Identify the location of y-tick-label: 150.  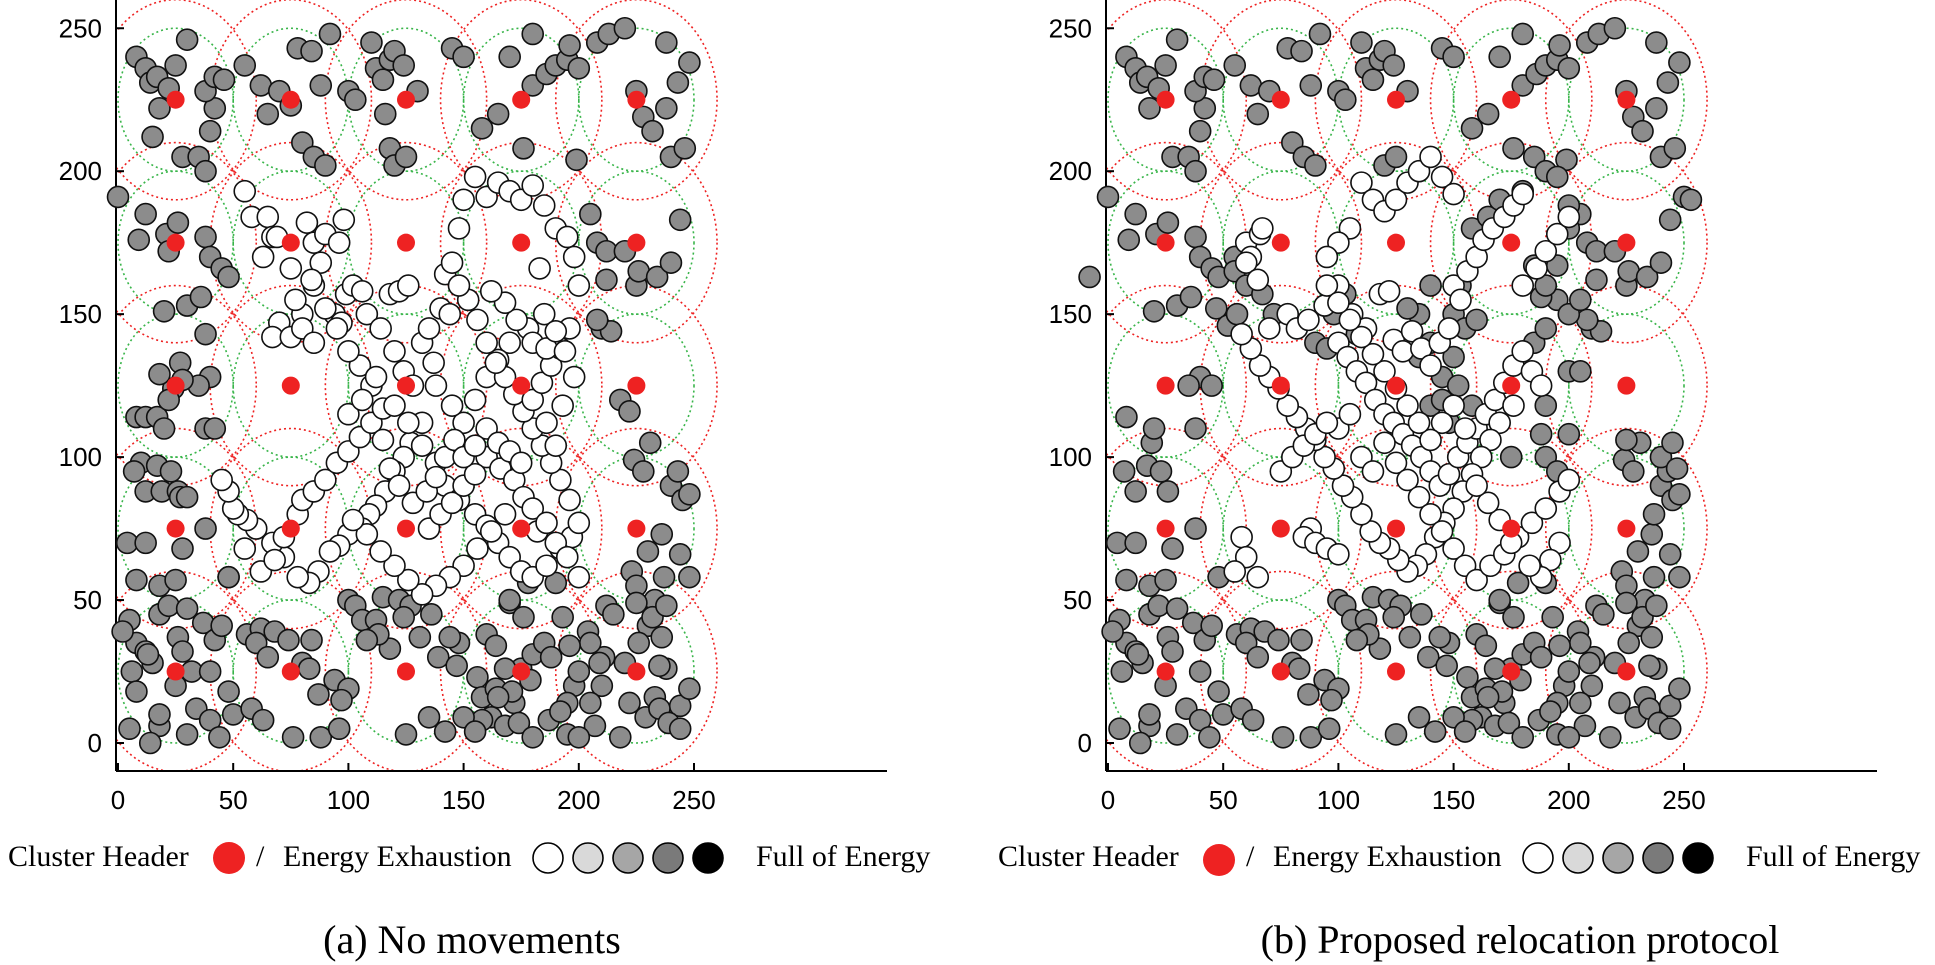
(1070, 314).